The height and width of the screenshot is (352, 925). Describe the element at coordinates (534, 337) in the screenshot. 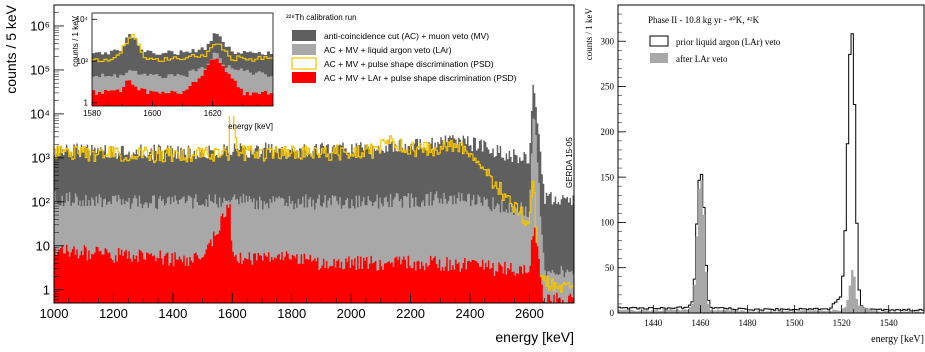

I see `left-x-axis-label: energy [keV]` at that location.